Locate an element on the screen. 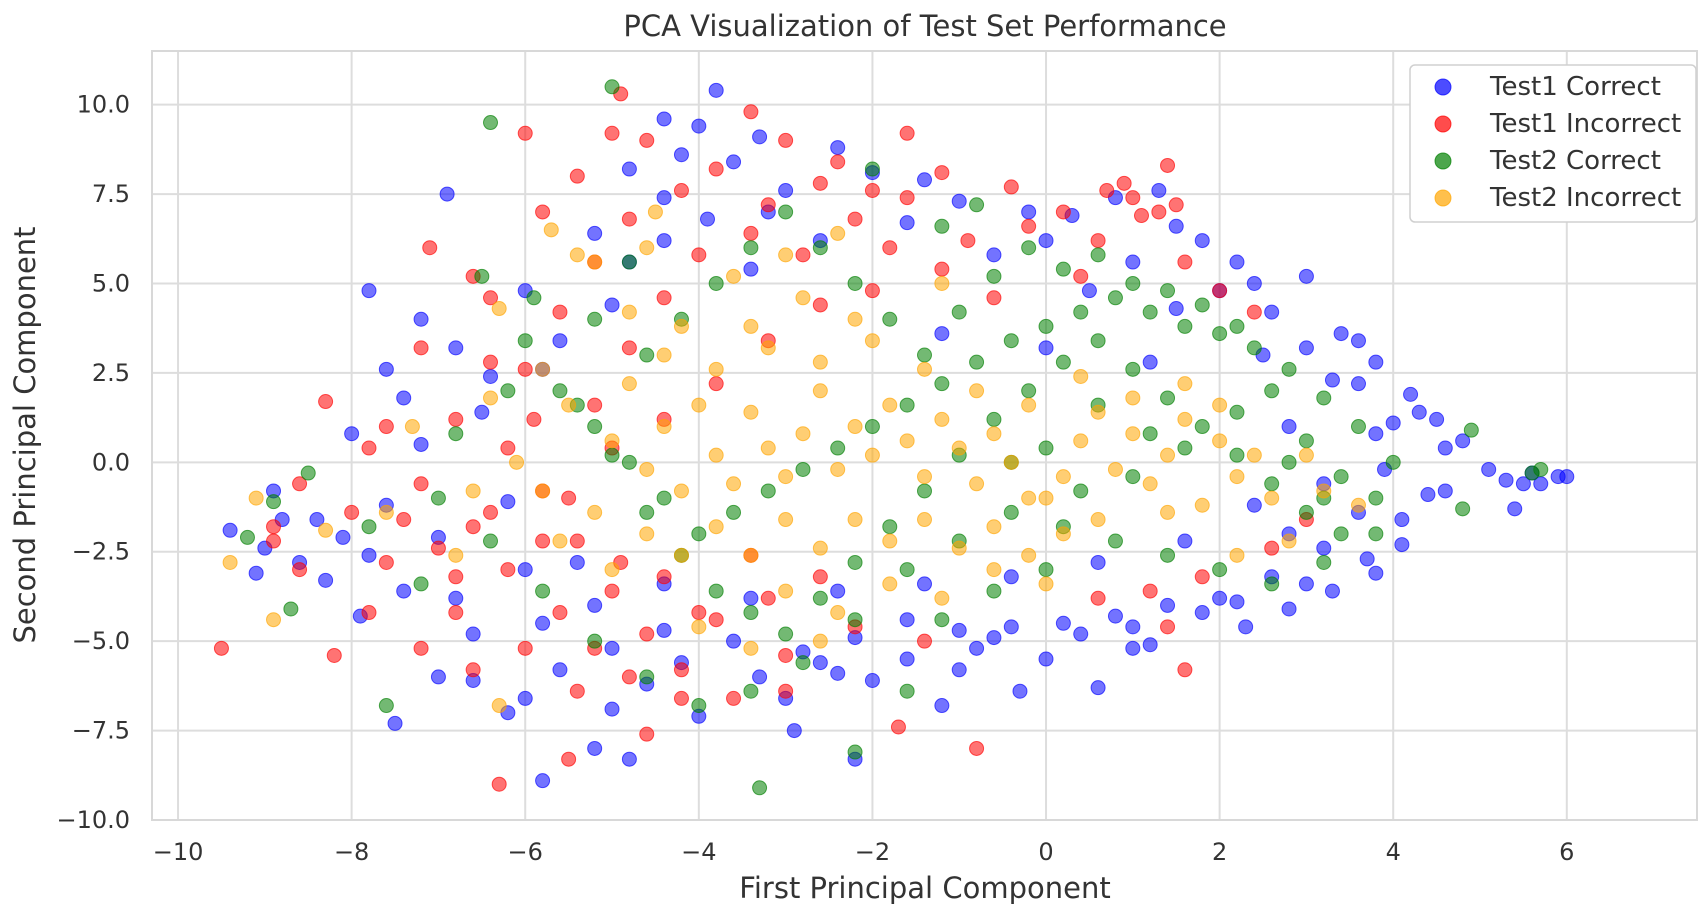 This screenshot has width=1707, height=917. x-tick-label: 2 is located at coordinates (1219, 852).